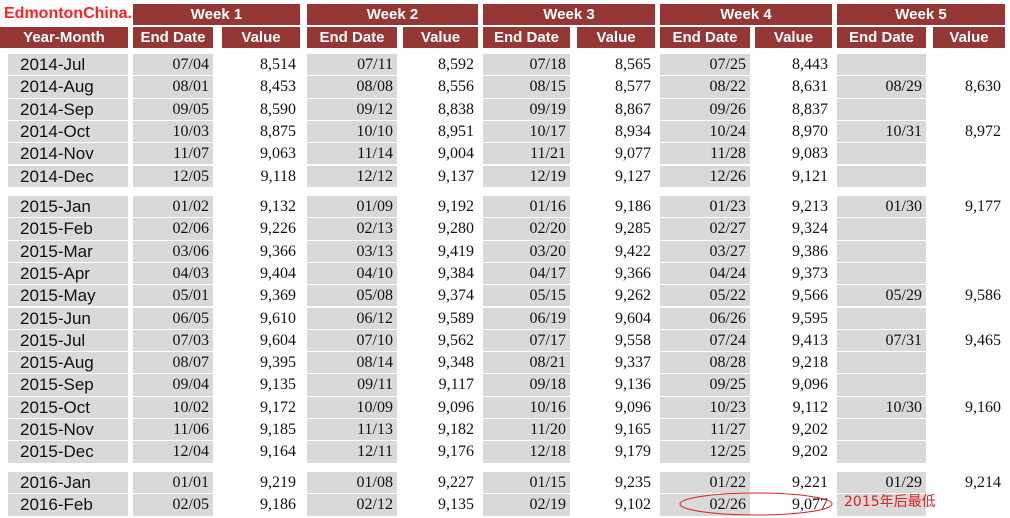 The height and width of the screenshot is (518, 1010). What do you see at coordinates (352, 483) in the screenshot?
I see `end-date-cell: 01/08` at bounding box center [352, 483].